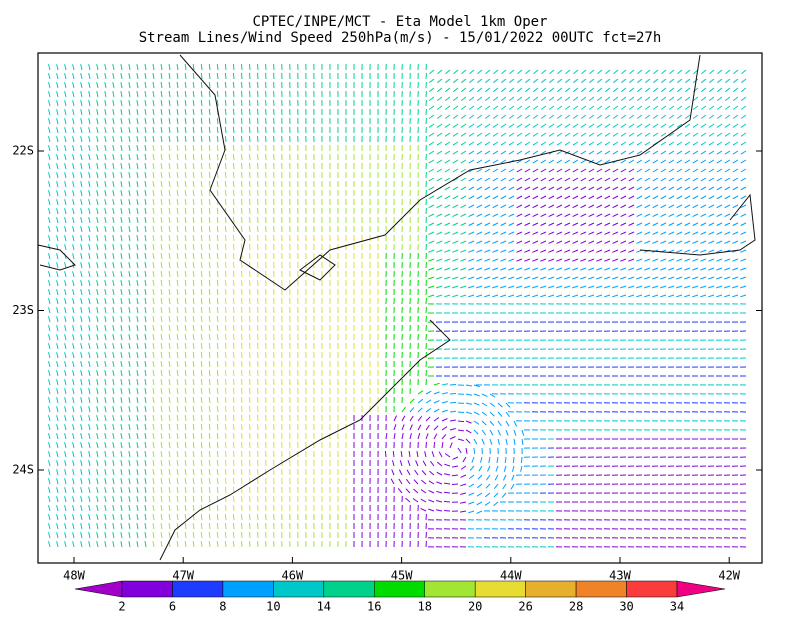  Describe the element at coordinates (172, 607) in the screenshot. I see `colorbar-label: 6` at that location.